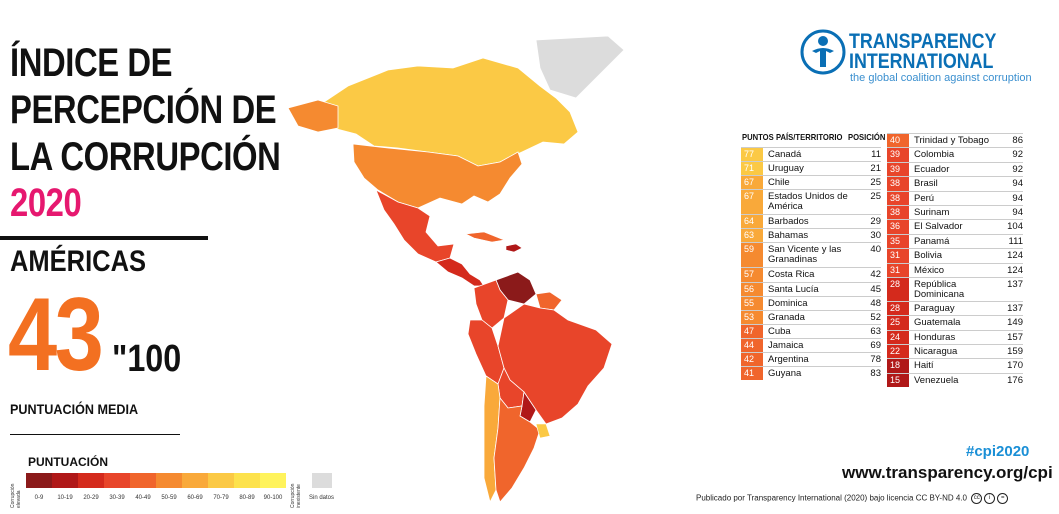 The width and height of the screenshot is (1059, 514). I want to click on row-rank: 94, so click(1017, 212).